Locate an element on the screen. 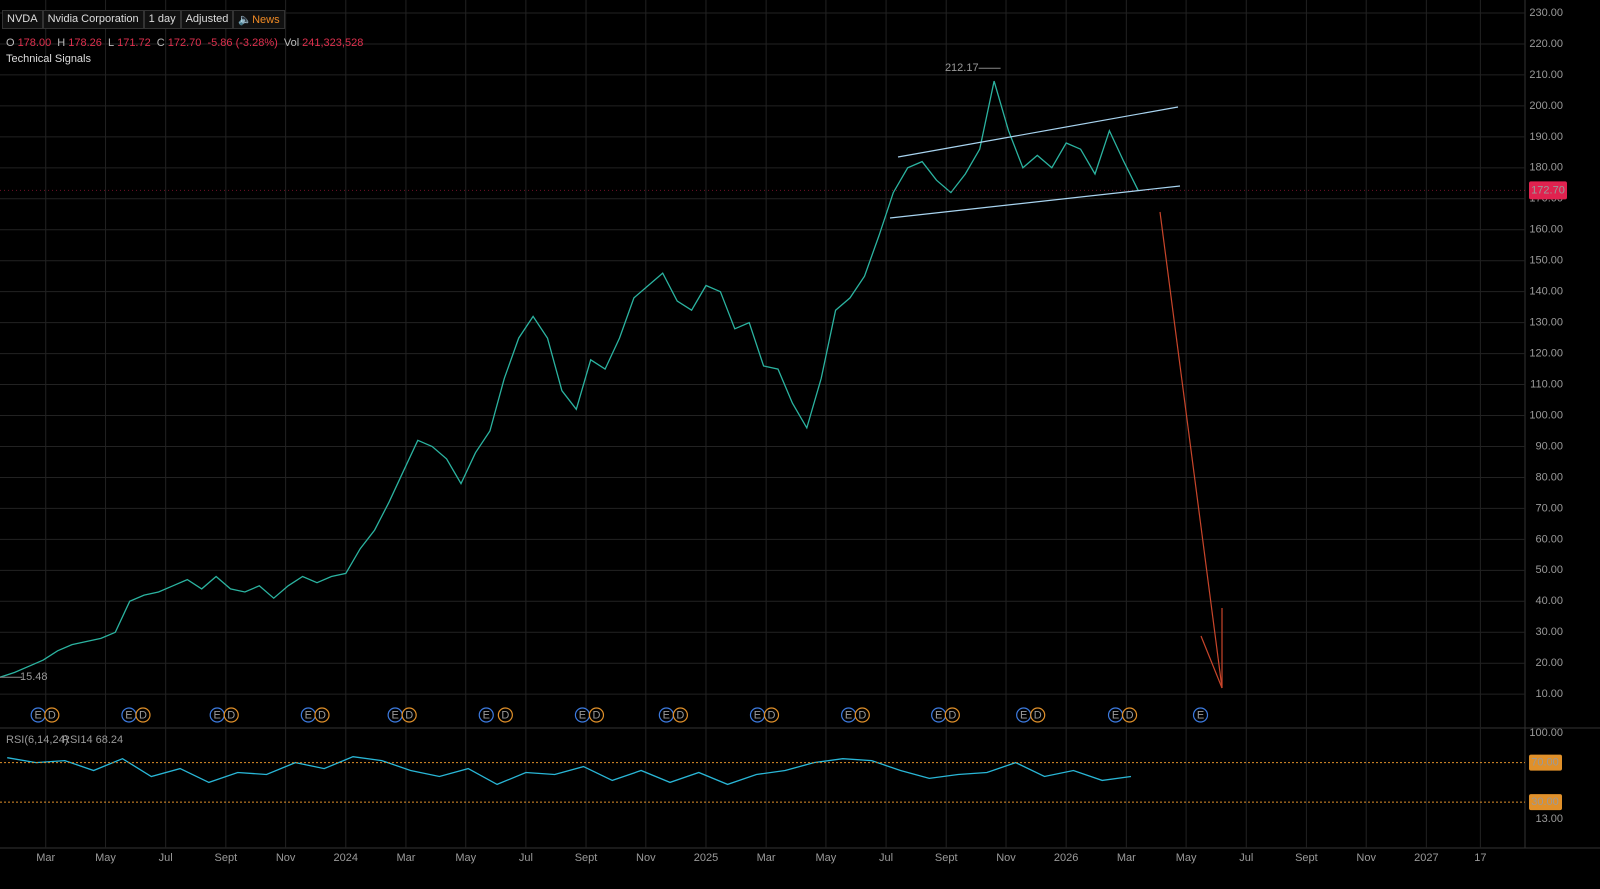 This screenshot has height=889, width=1600. label: H is located at coordinates (61, 43).